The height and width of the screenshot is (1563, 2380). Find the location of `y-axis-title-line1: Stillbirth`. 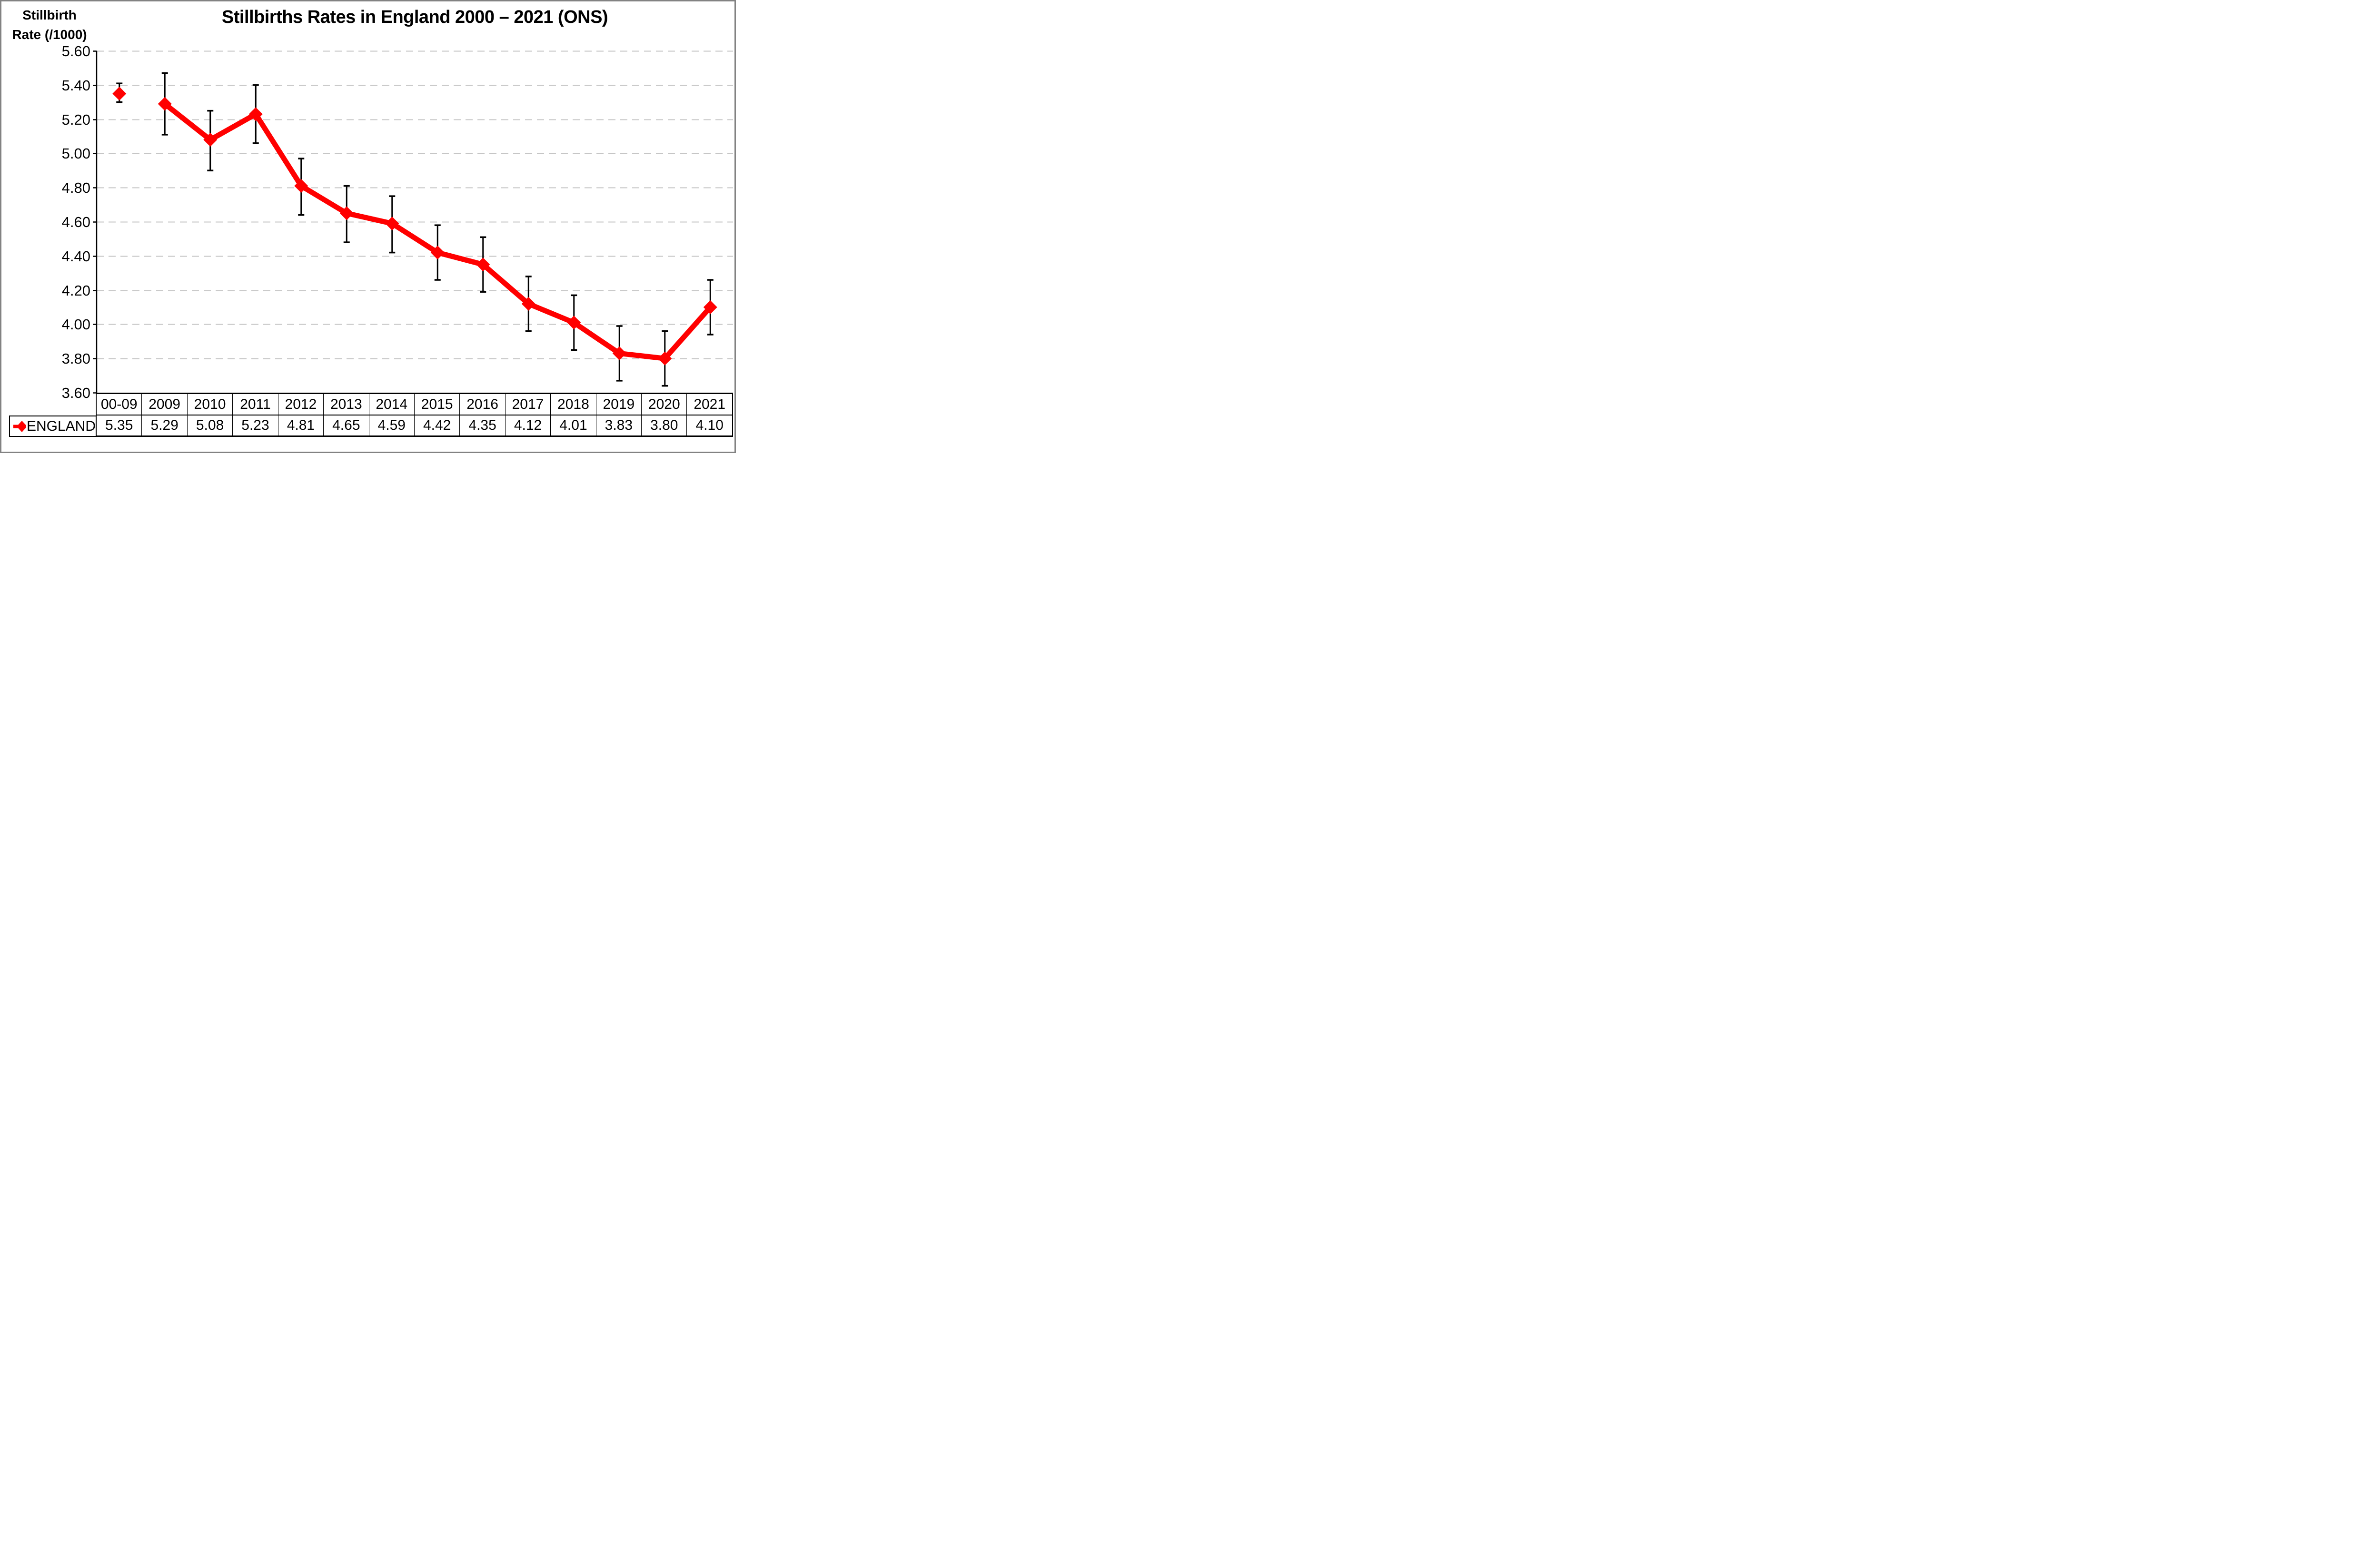

y-axis-title-line1: Stillbirth is located at coordinates (49, 15).